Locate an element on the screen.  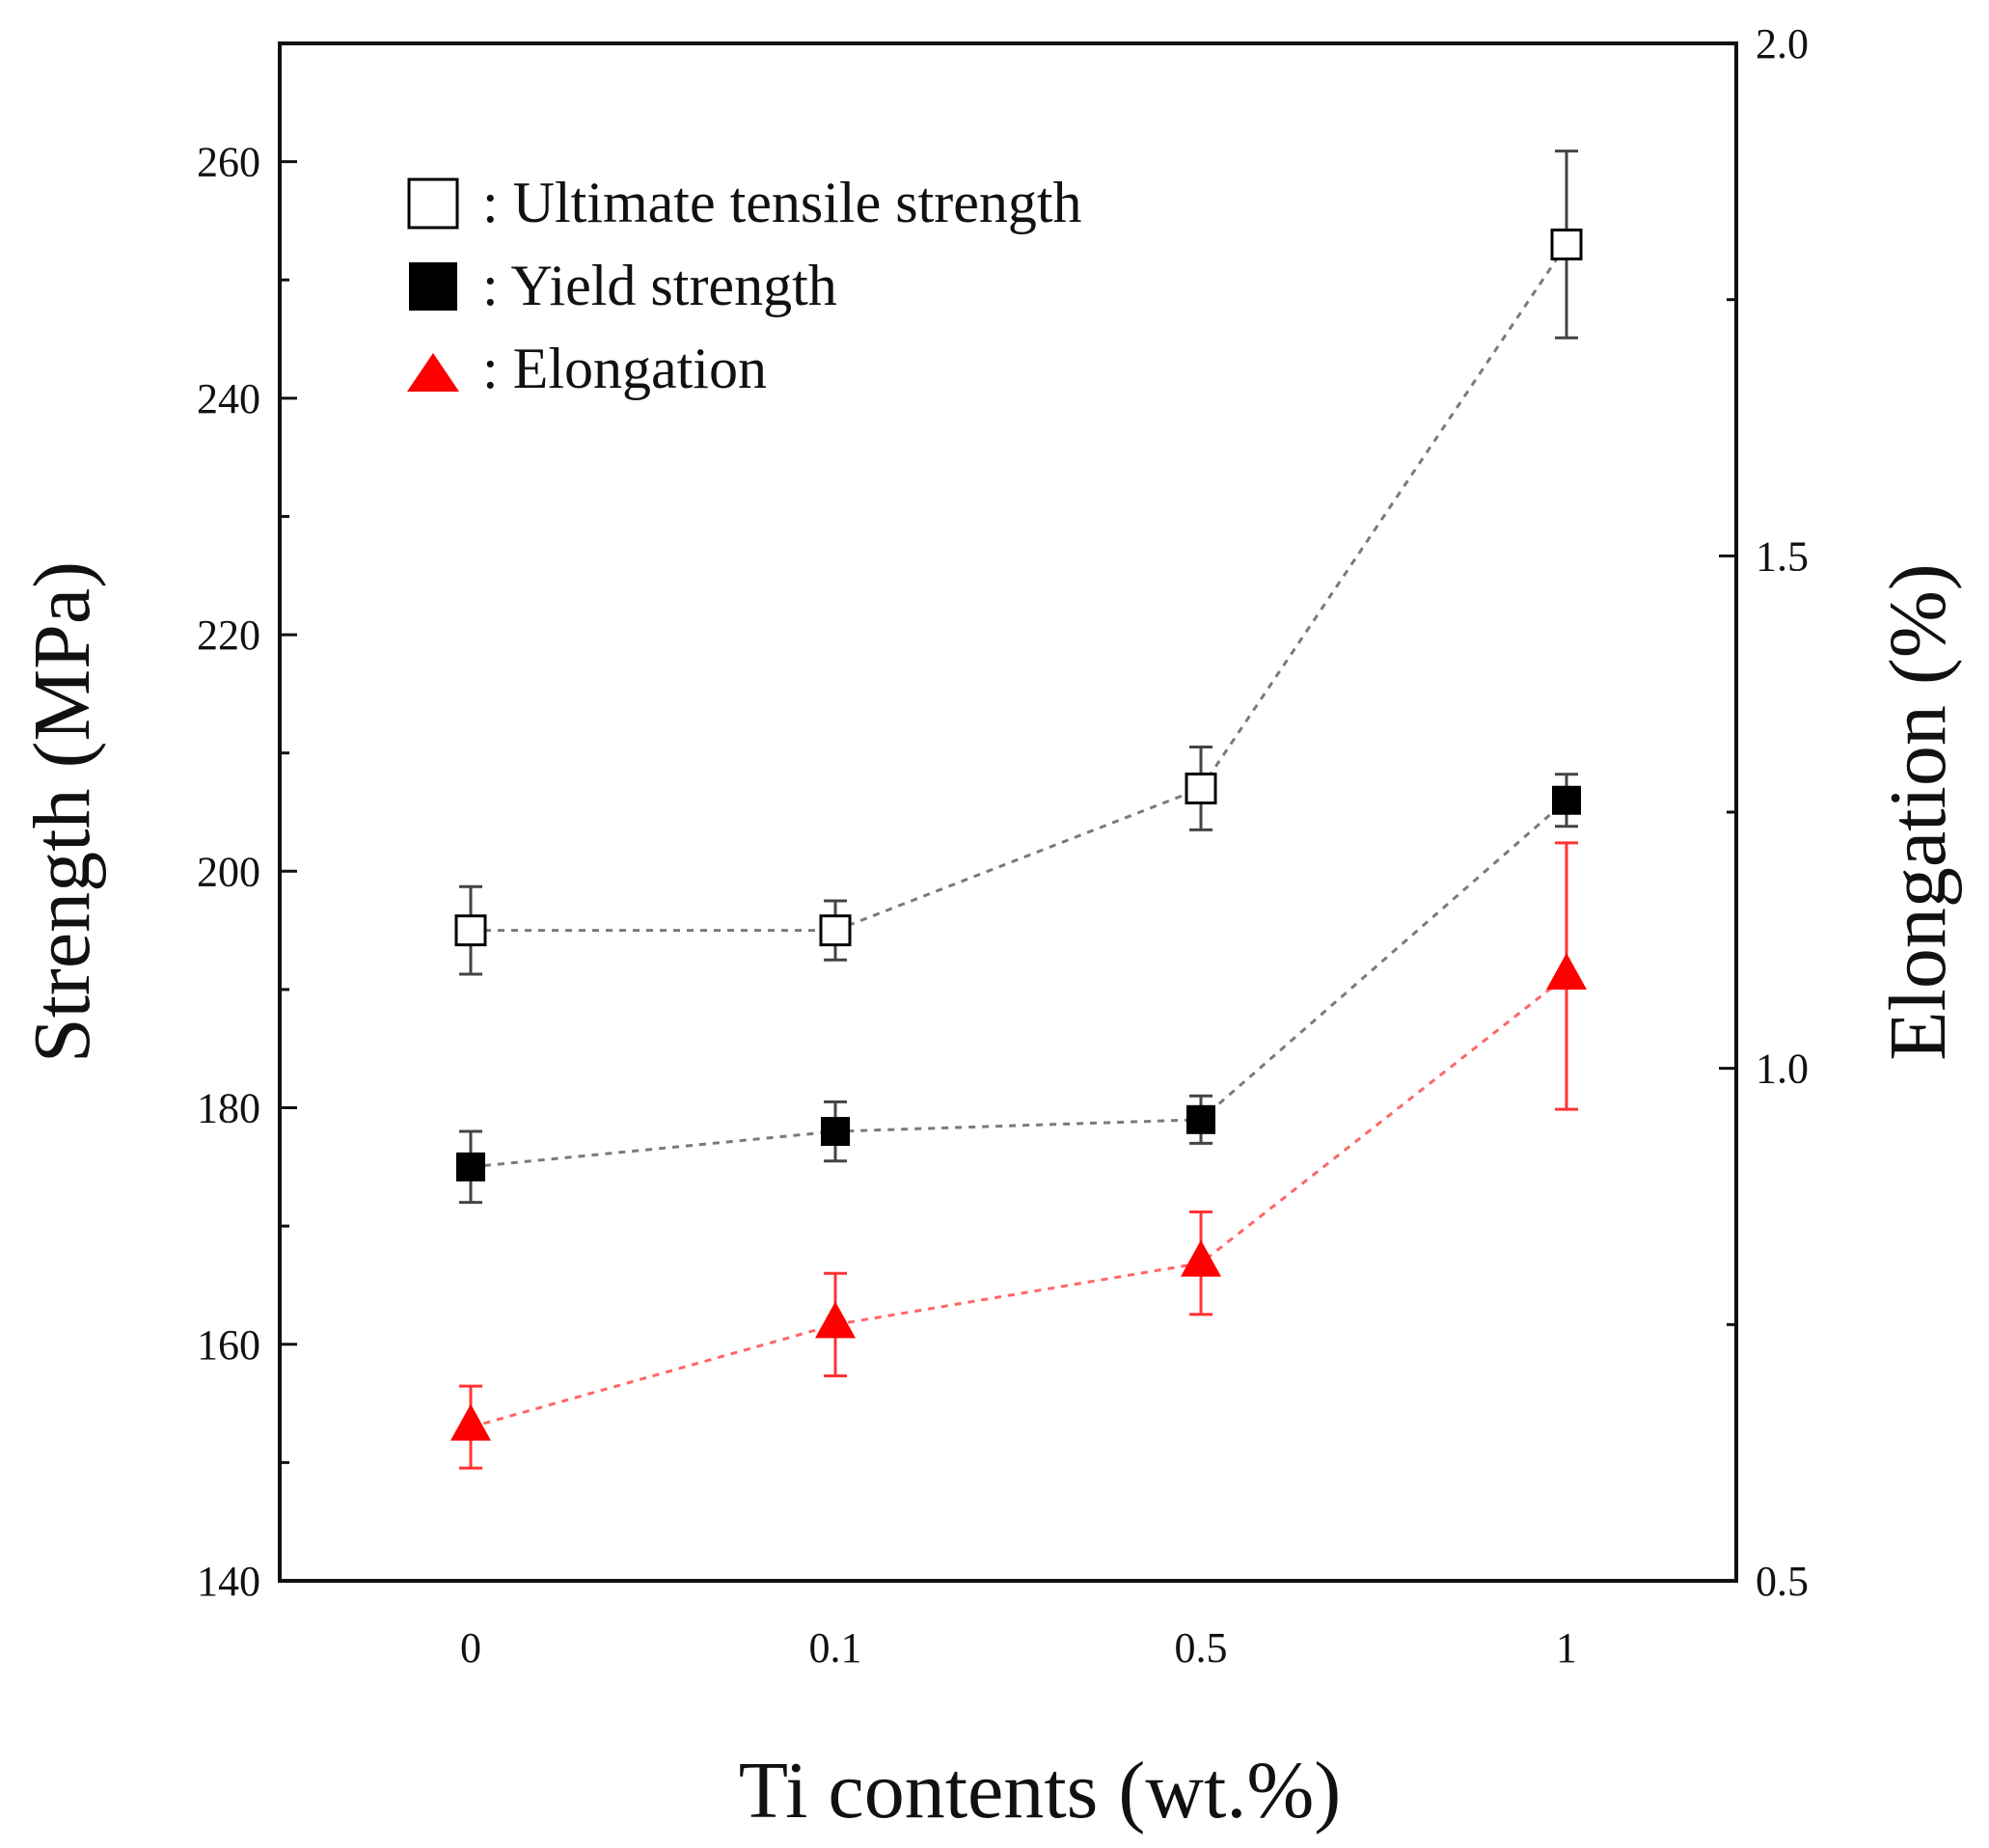
x-axis-title: Ti contents (wt.%) is located at coordinates (1040, 1790).